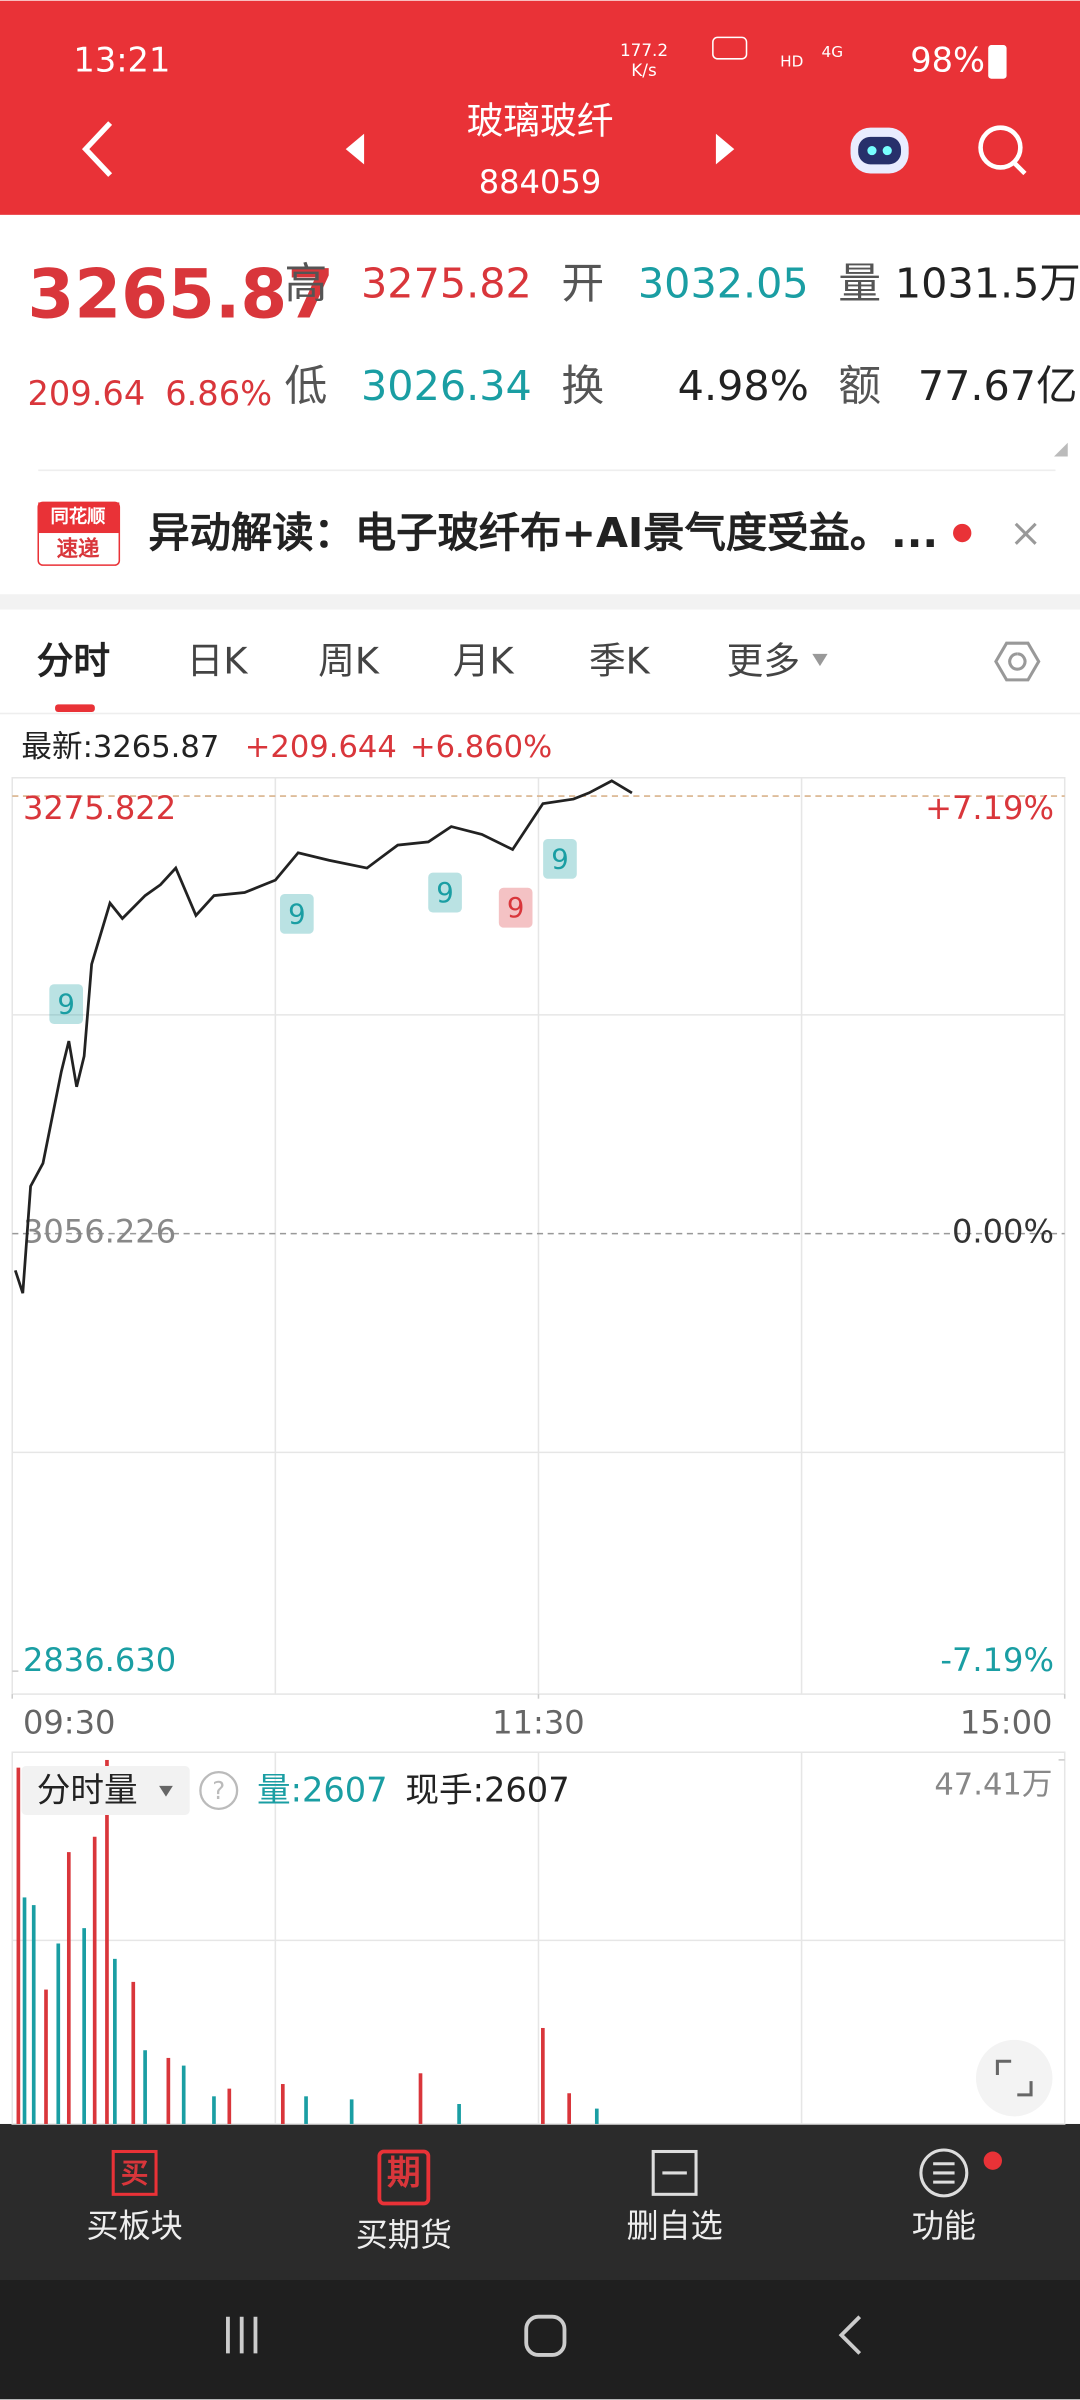 Image resolution: width=1080 pixels, height=2400 pixels. What do you see at coordinates (743, 386) in the screenshot?
I see `field-value: 4.98%` at bounding box center [743, 386].